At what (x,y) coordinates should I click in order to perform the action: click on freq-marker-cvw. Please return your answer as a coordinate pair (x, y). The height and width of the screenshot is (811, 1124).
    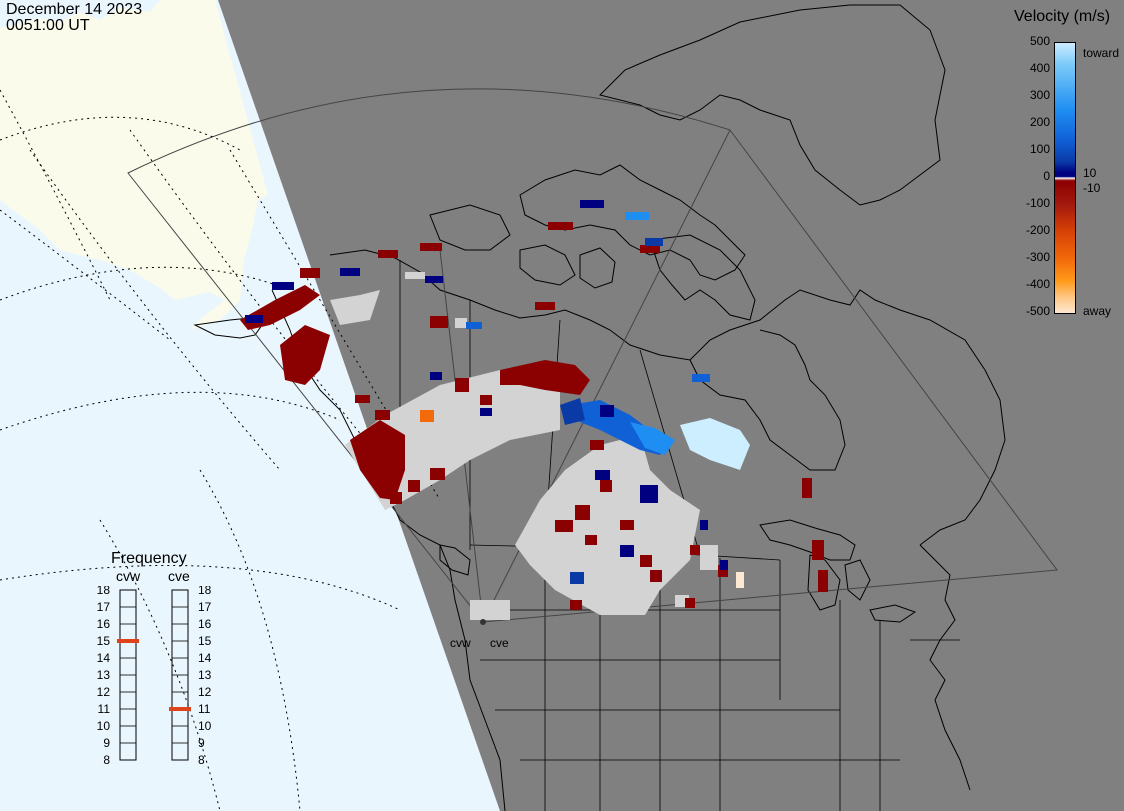
    Looking at the image, I should click on (128, 641).